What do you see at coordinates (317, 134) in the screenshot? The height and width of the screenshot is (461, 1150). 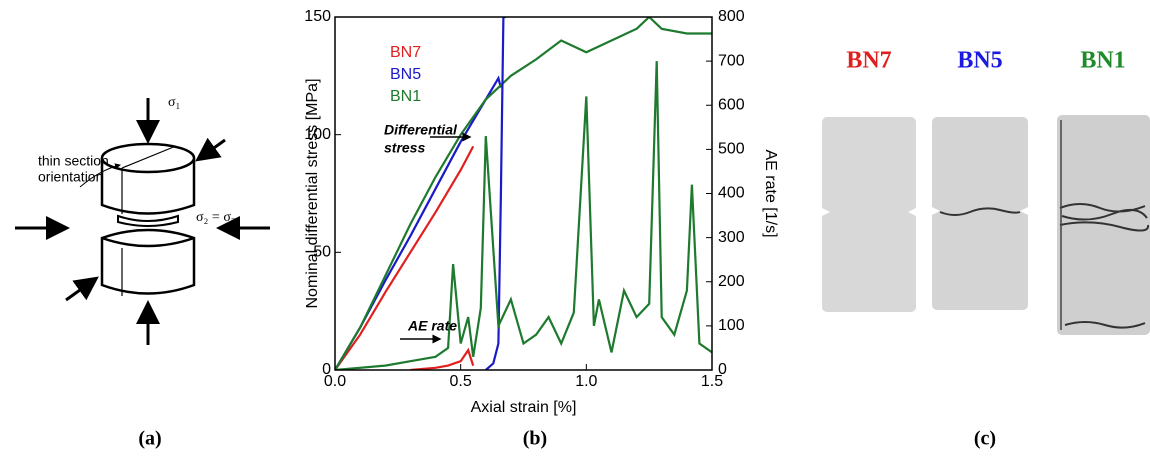 I see `y-tick-label: 100` at bounding box center [317, 134].